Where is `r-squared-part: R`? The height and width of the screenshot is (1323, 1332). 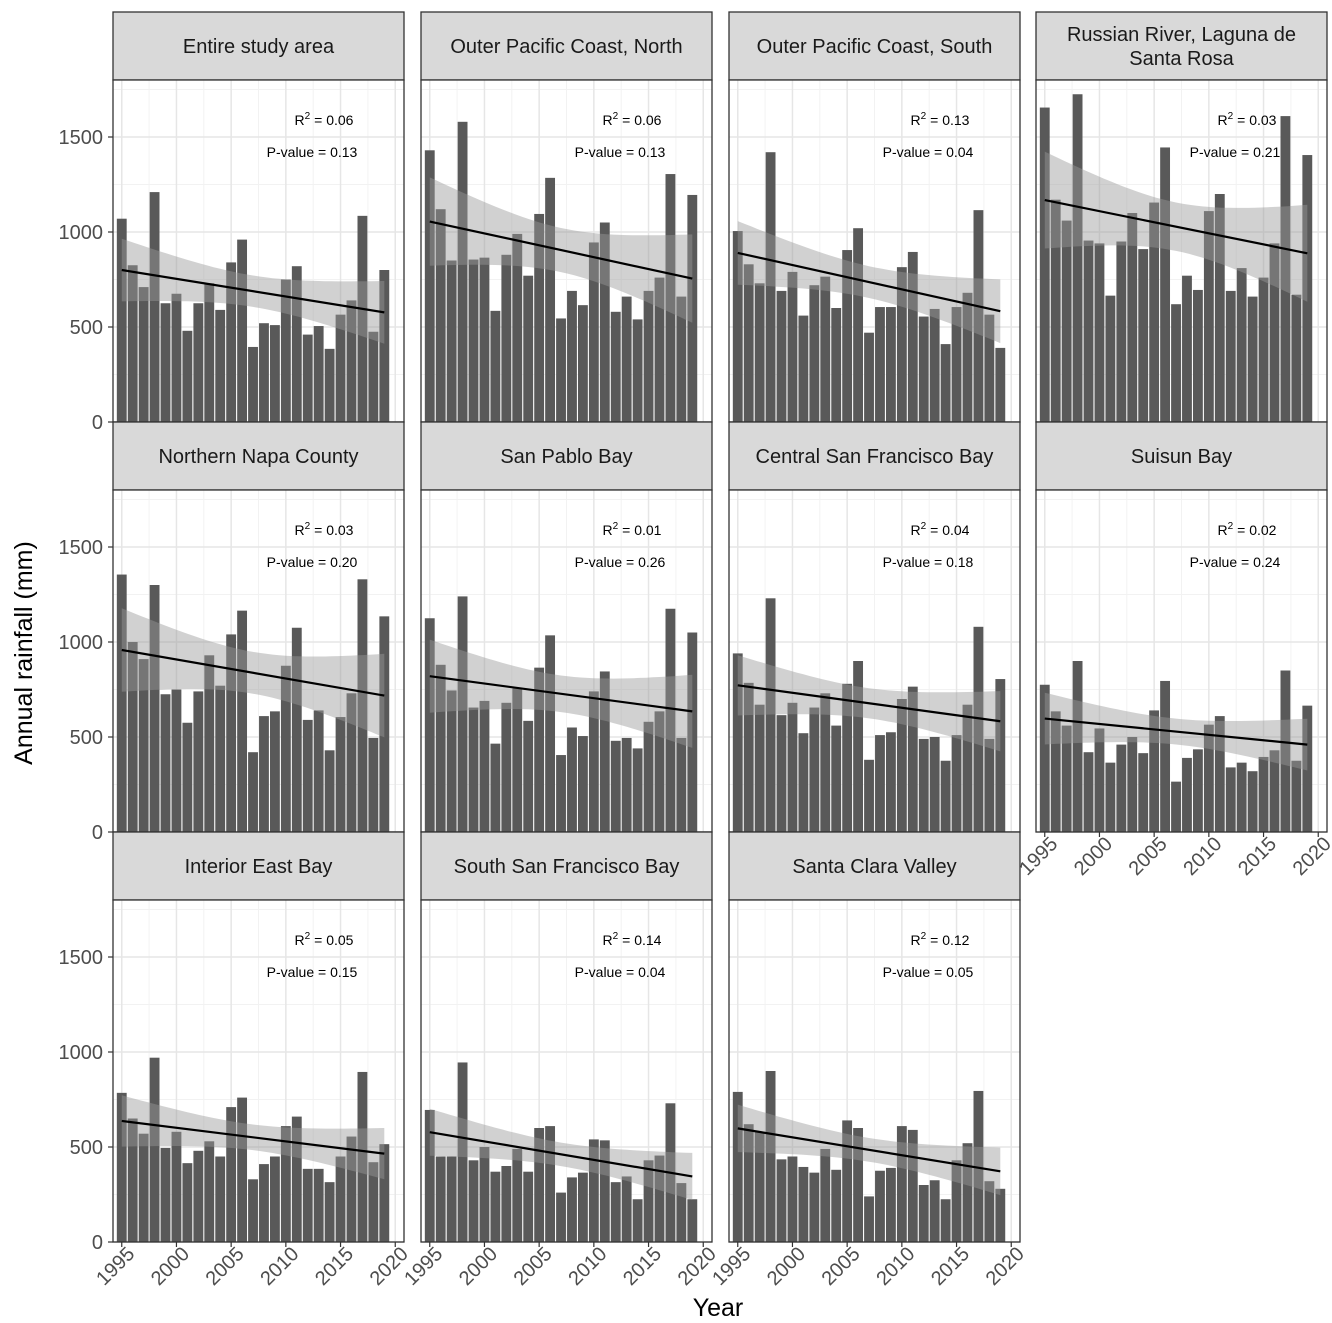 r-squared-part: R is located at coordinates (916, 530).